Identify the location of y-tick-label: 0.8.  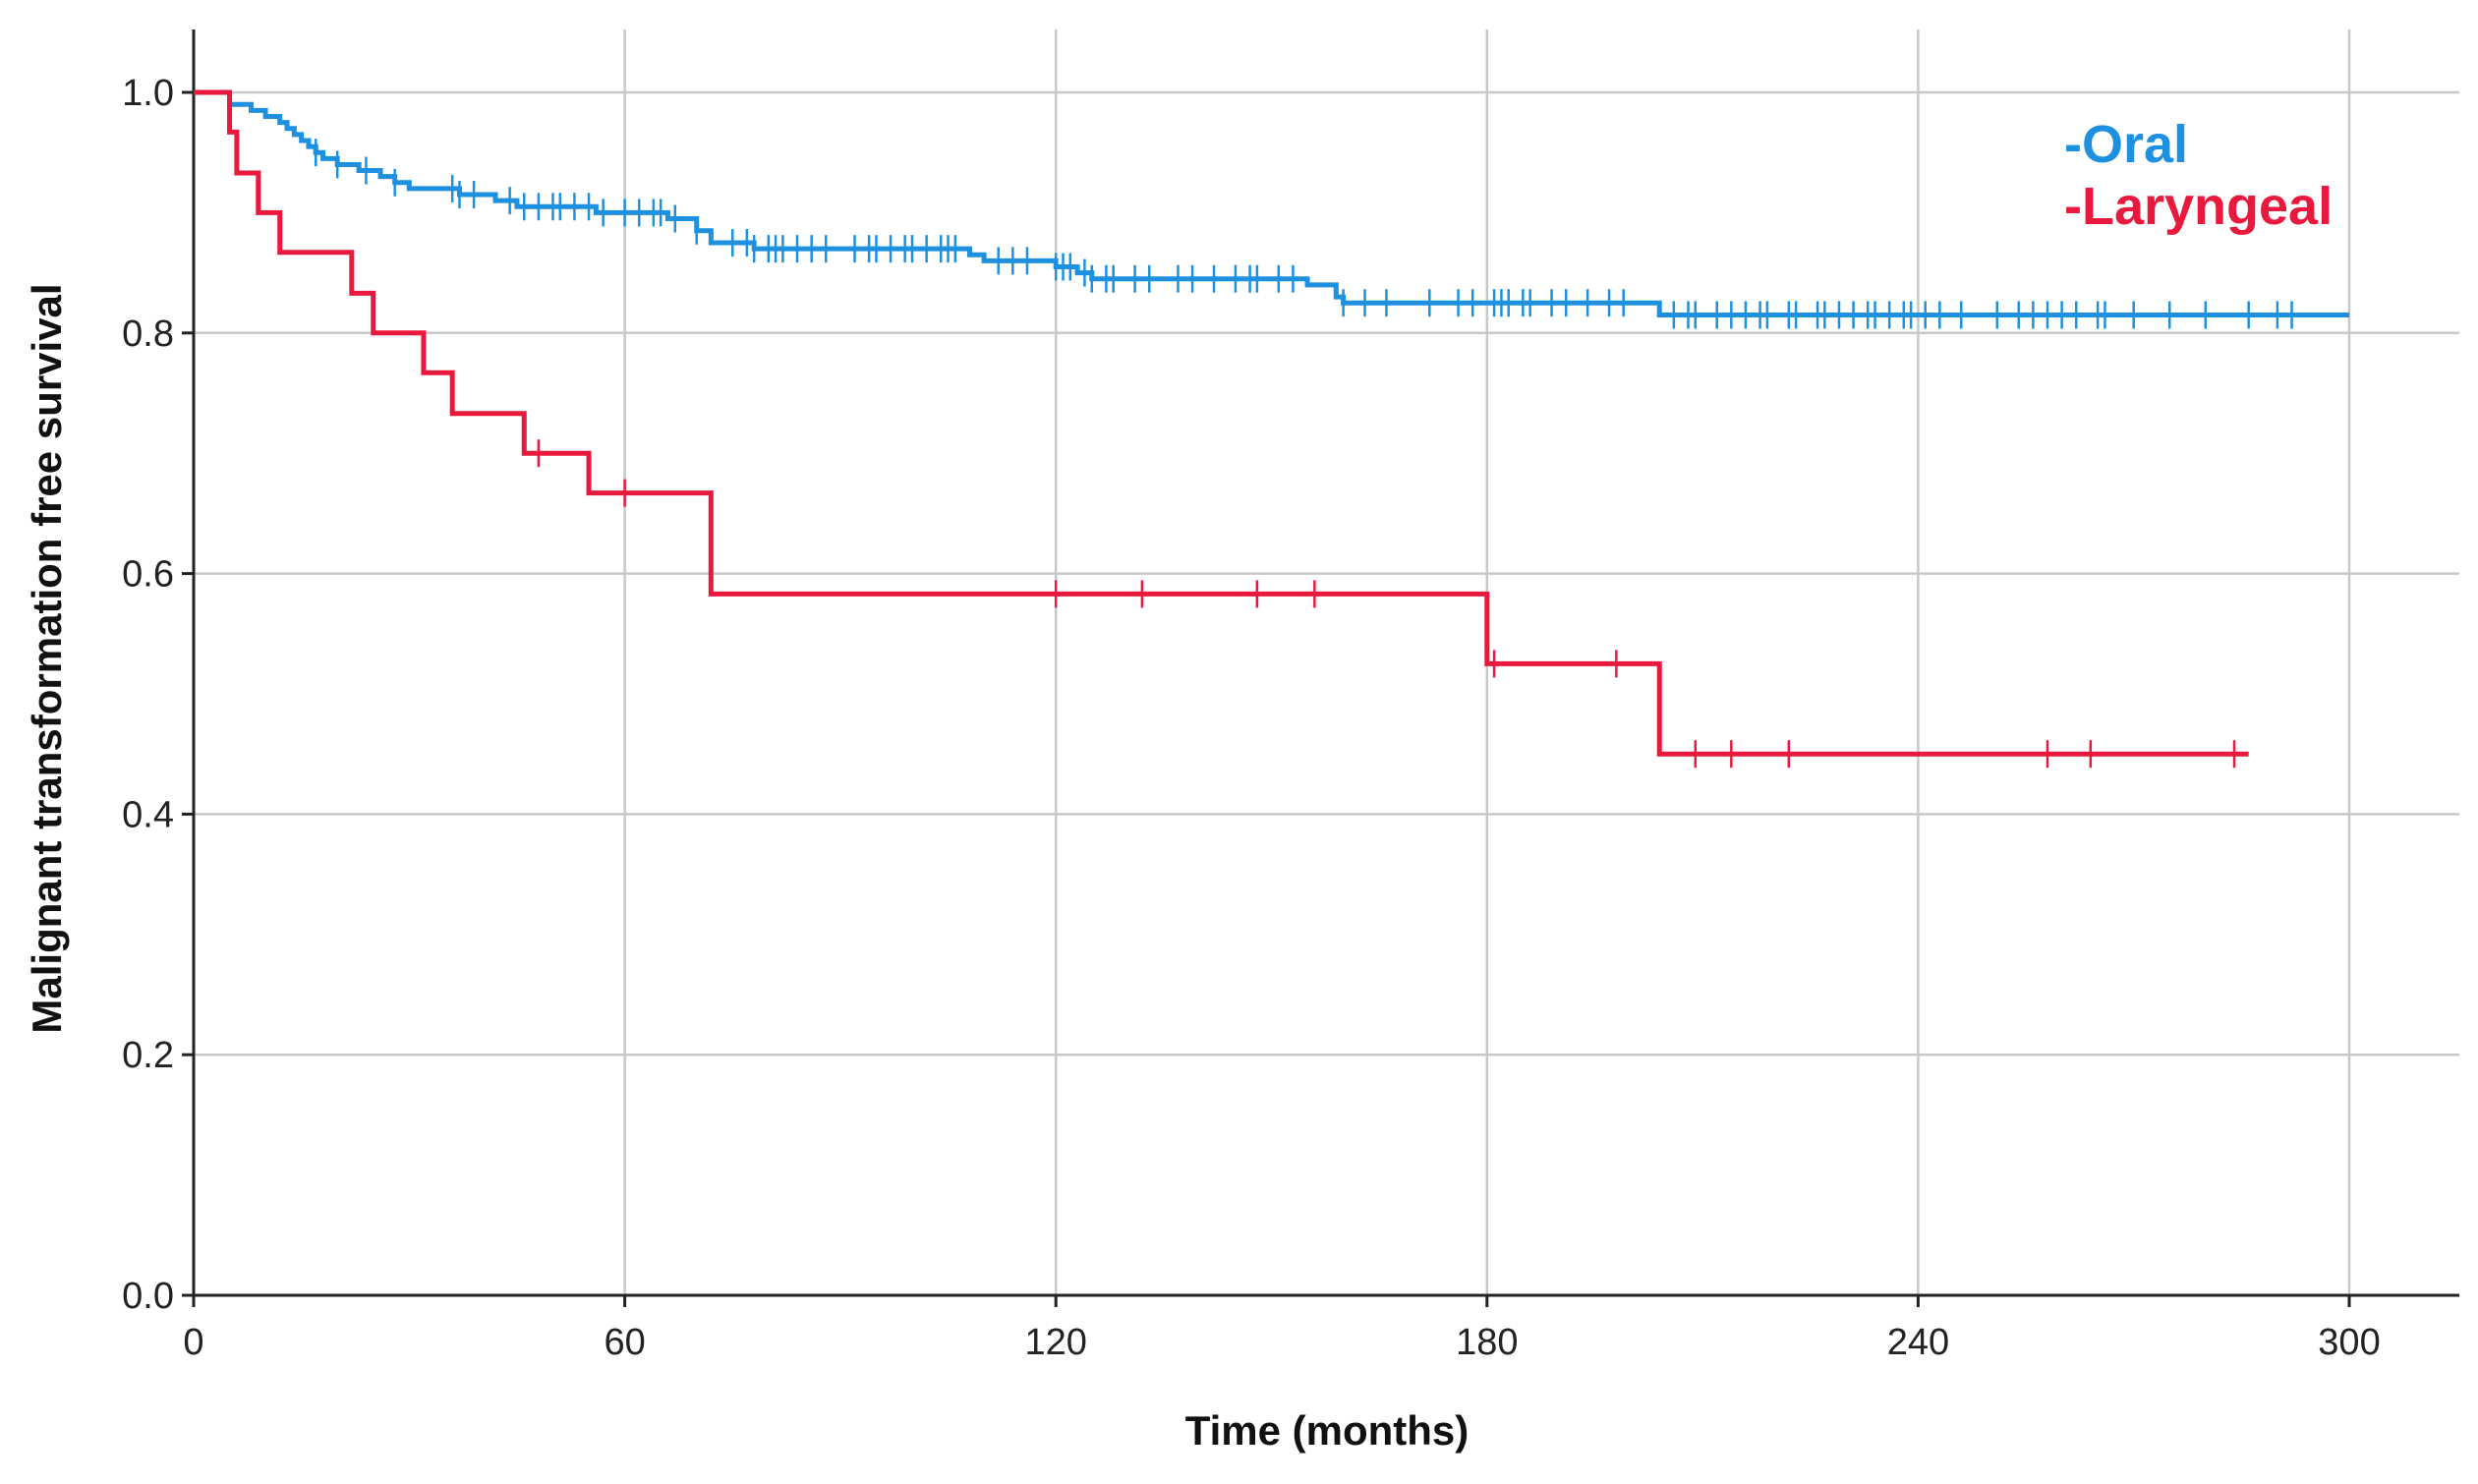
(148, 334).